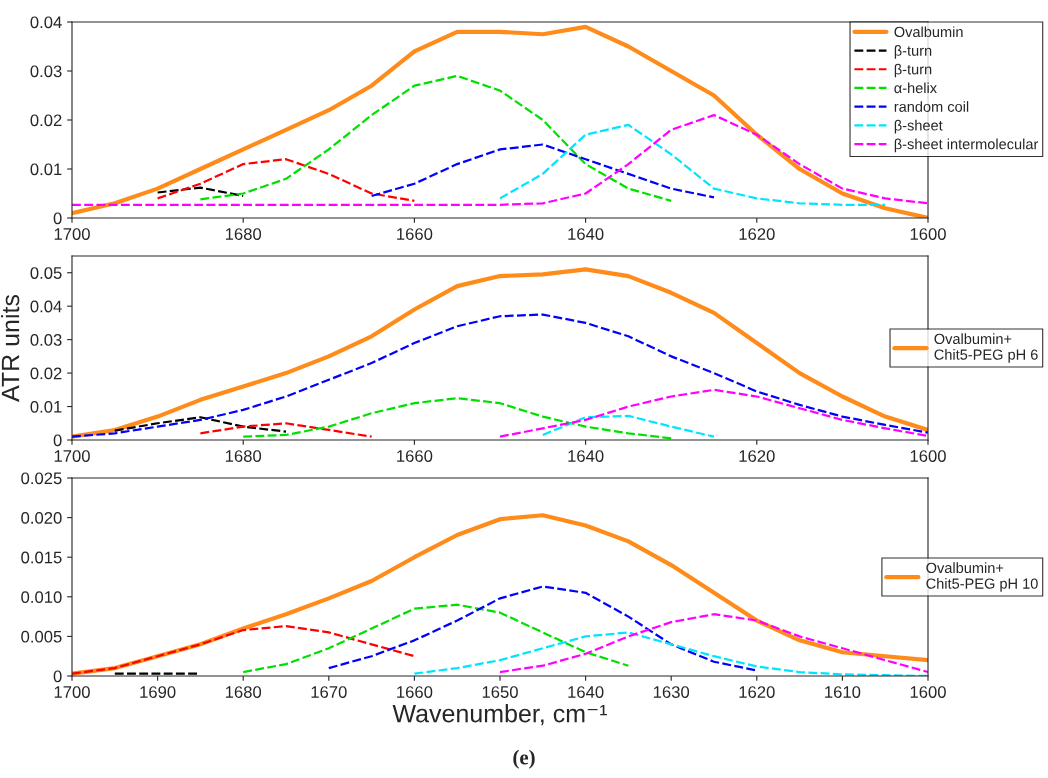  Describe the element at coordinates (41, 597) in the screenshot. I see `y-tick-label: 0.010` at that location.